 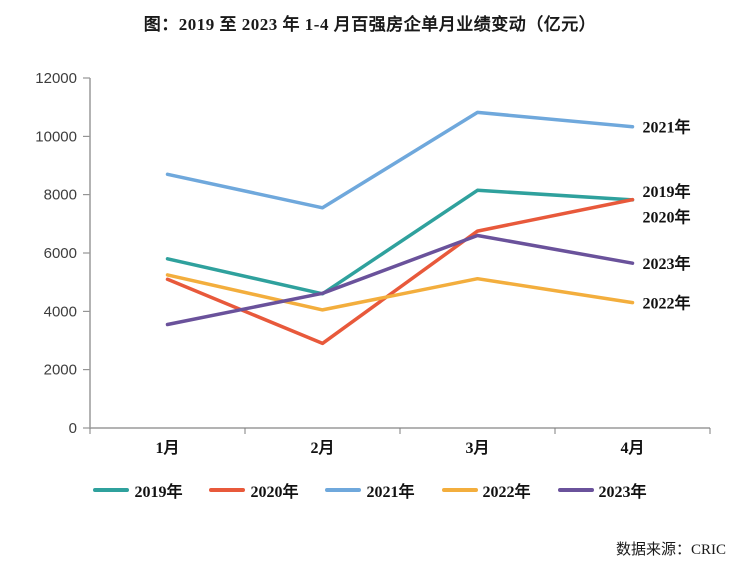 I want to click on legend-item-2022: 2022年, so click(x=486, y=490).